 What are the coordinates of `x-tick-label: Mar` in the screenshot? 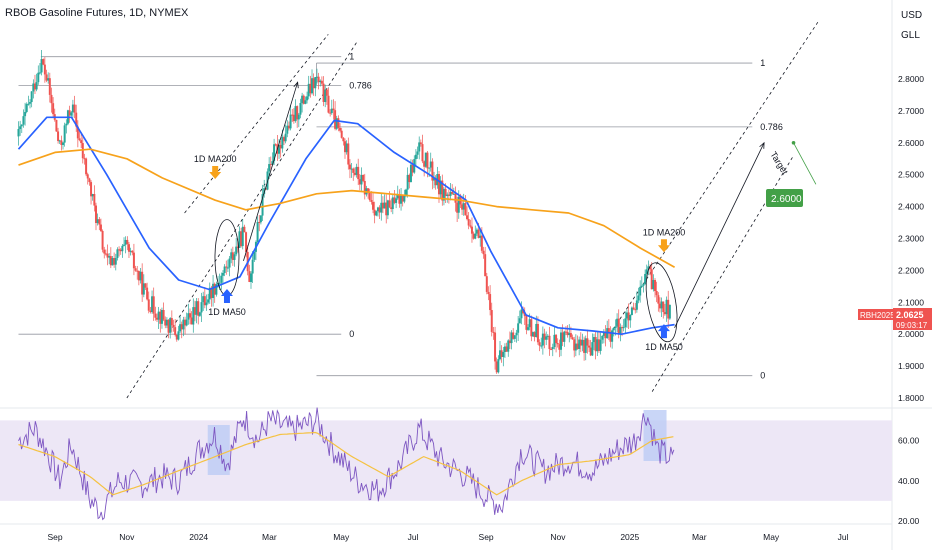 It's located at (269, 537).